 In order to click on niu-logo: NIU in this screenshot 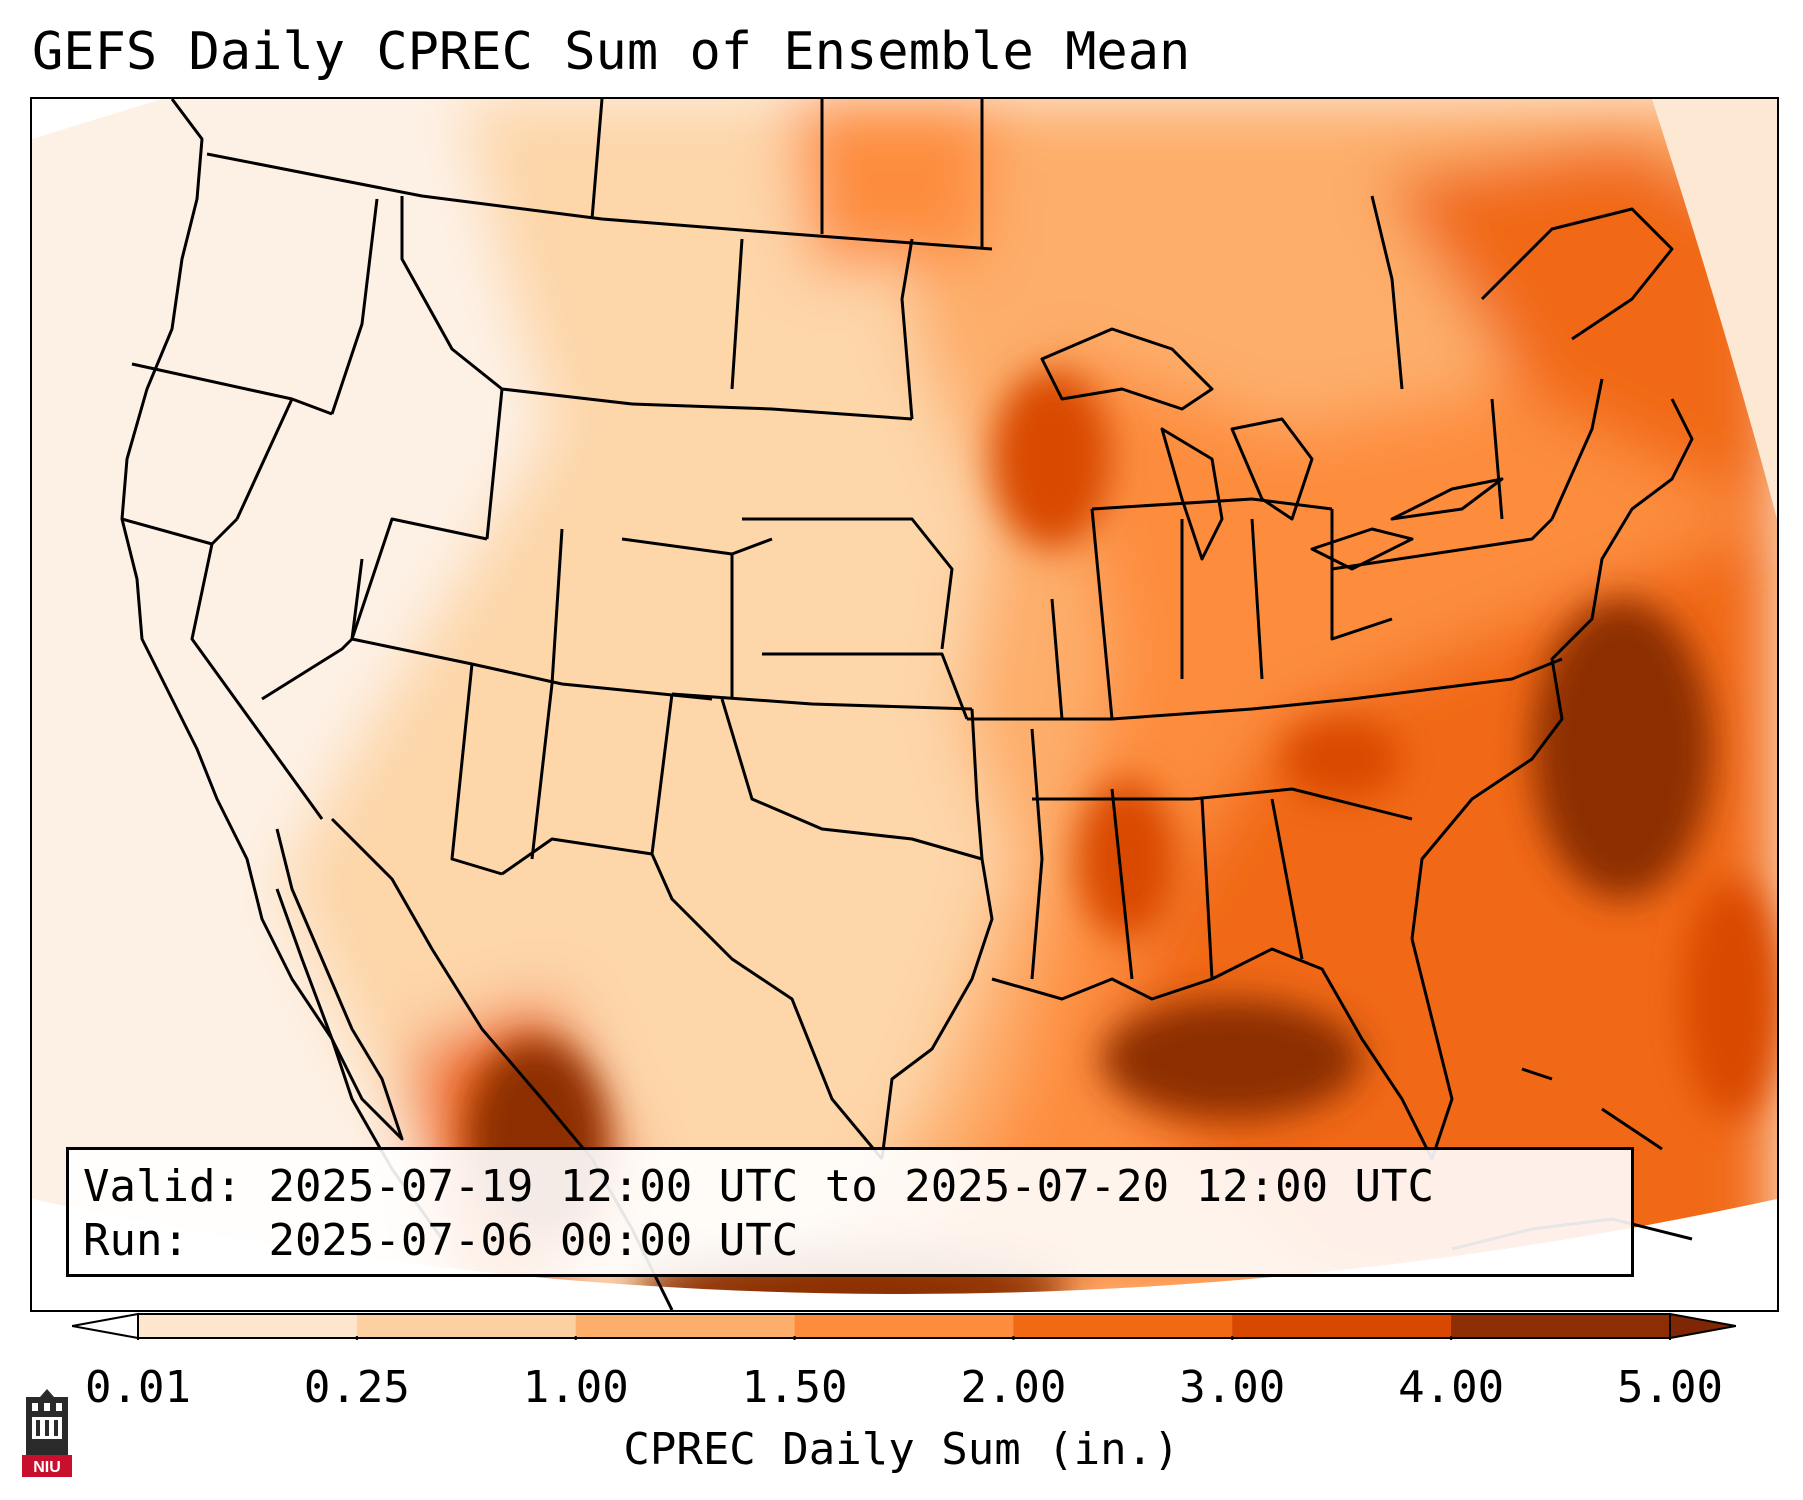, I will do `click(47, 1433)`.